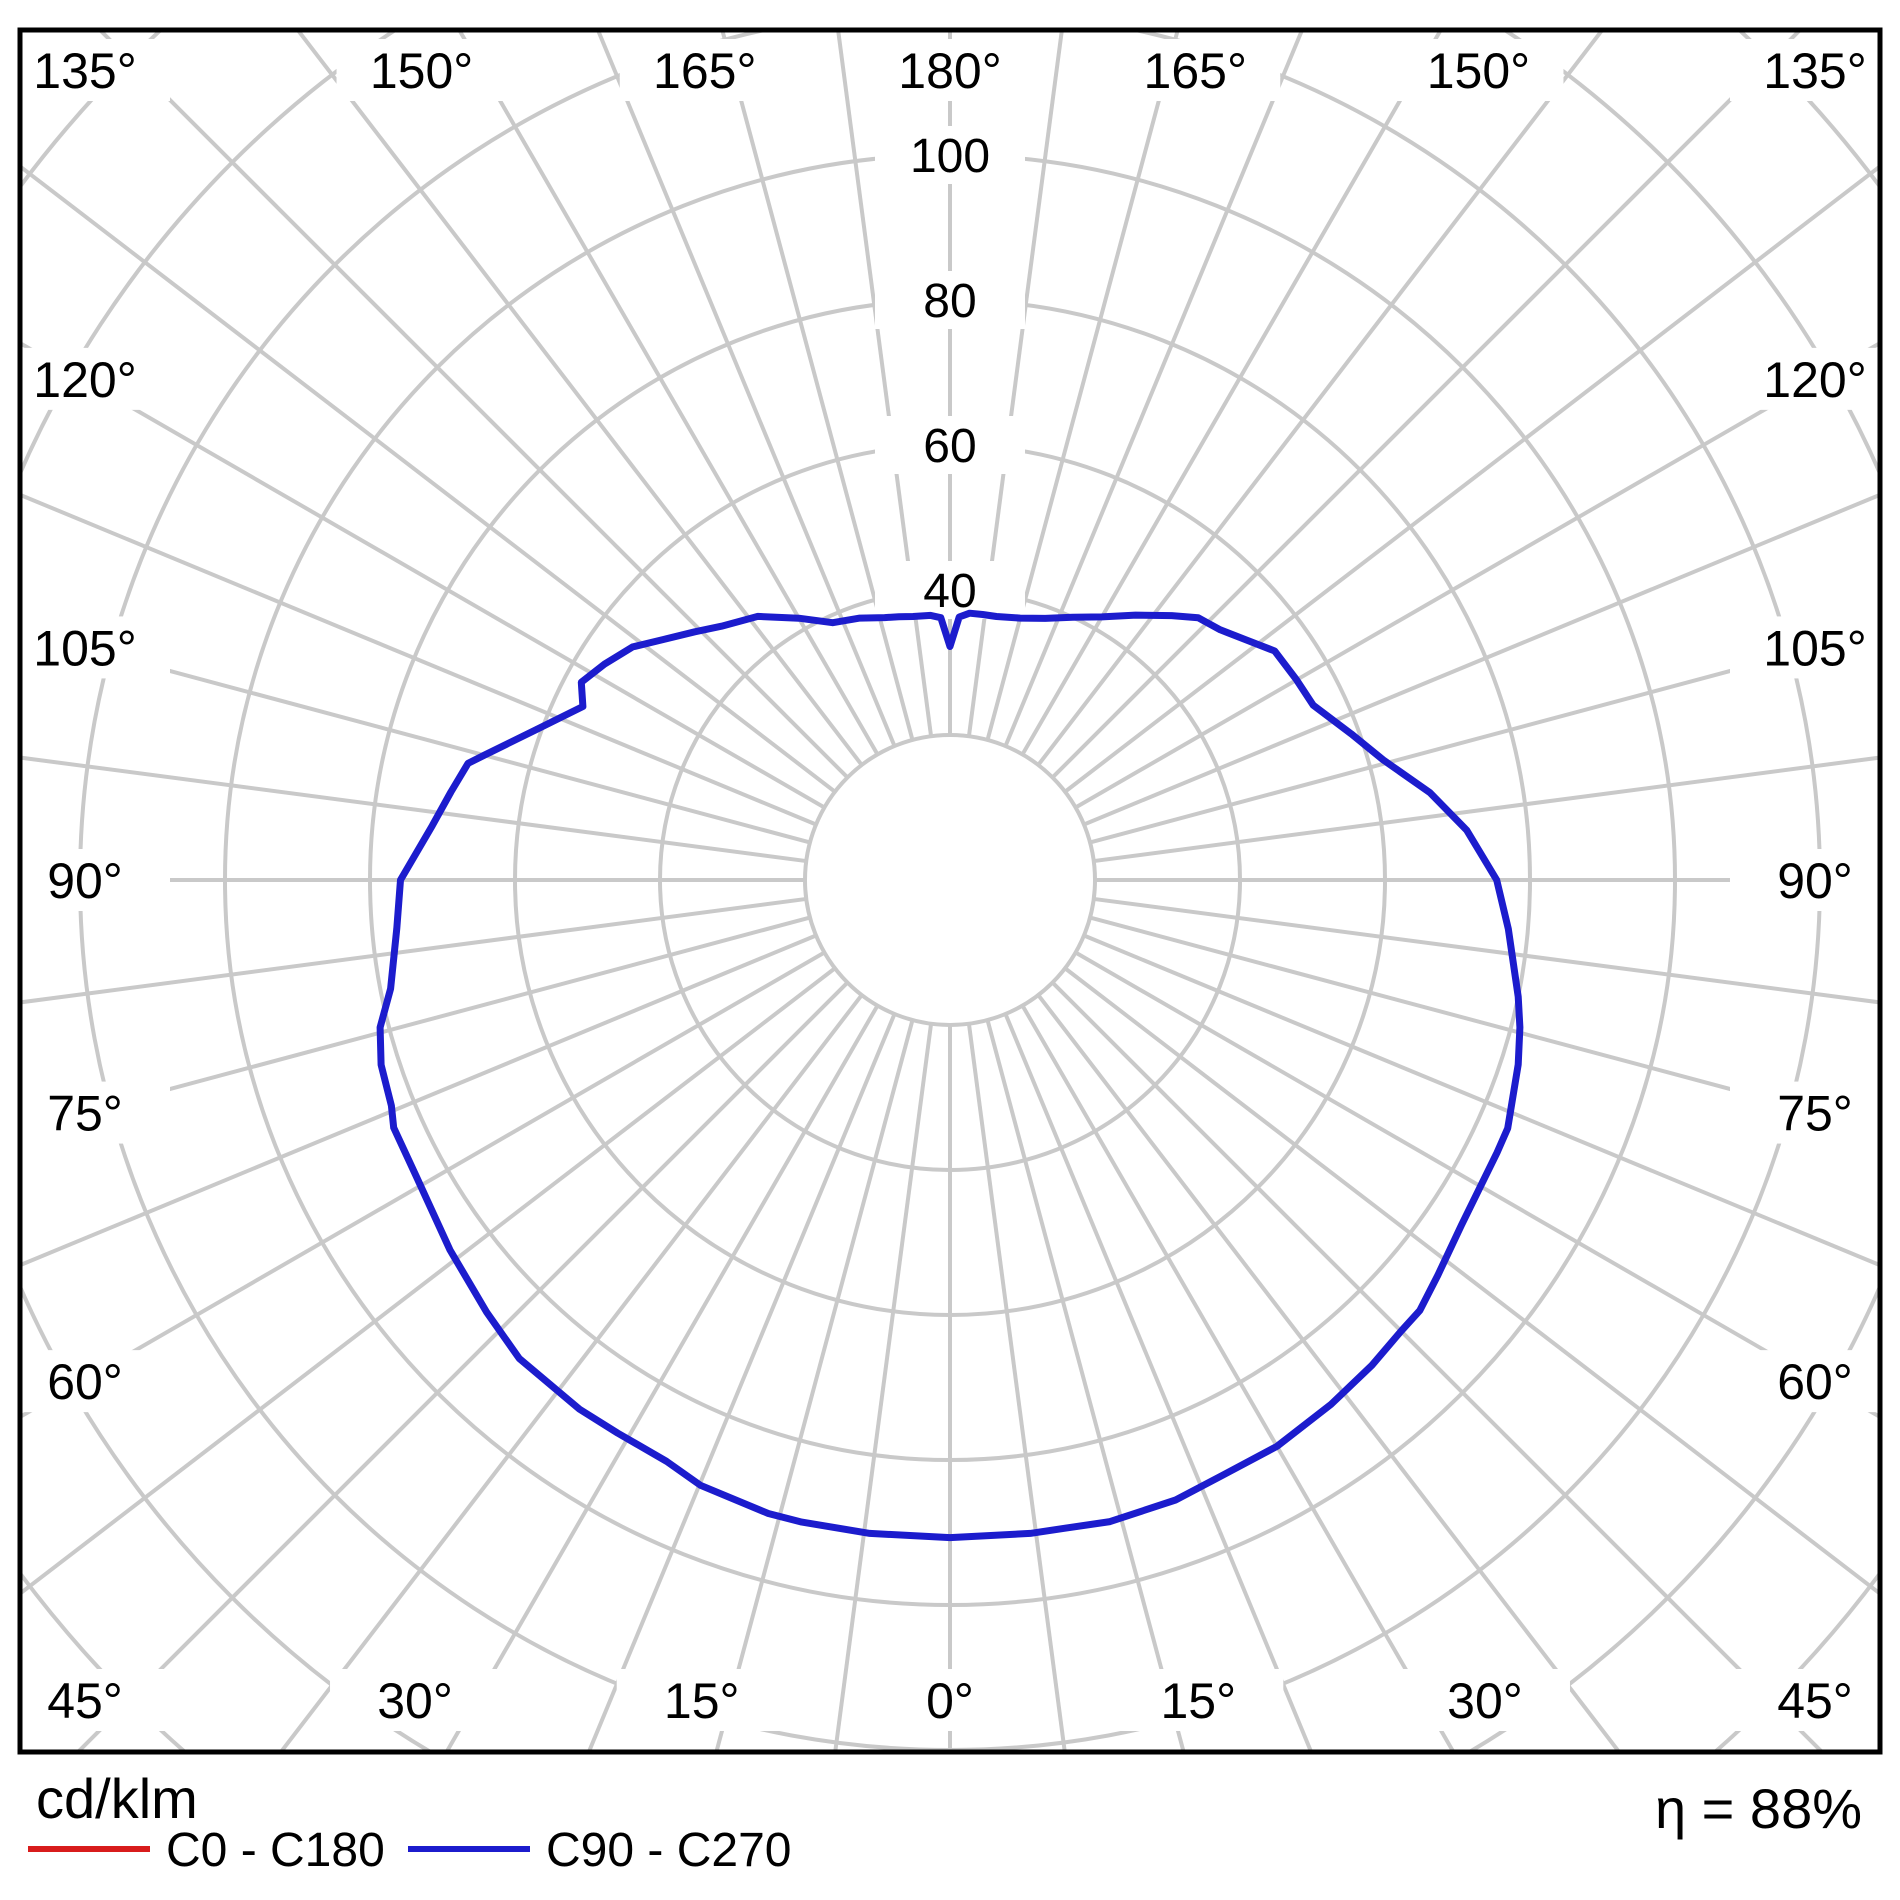 Image resolution: width=1900 pixels, height=1900 pixels. I want to click on unit-label: cd/klm, so click(117, 1798).